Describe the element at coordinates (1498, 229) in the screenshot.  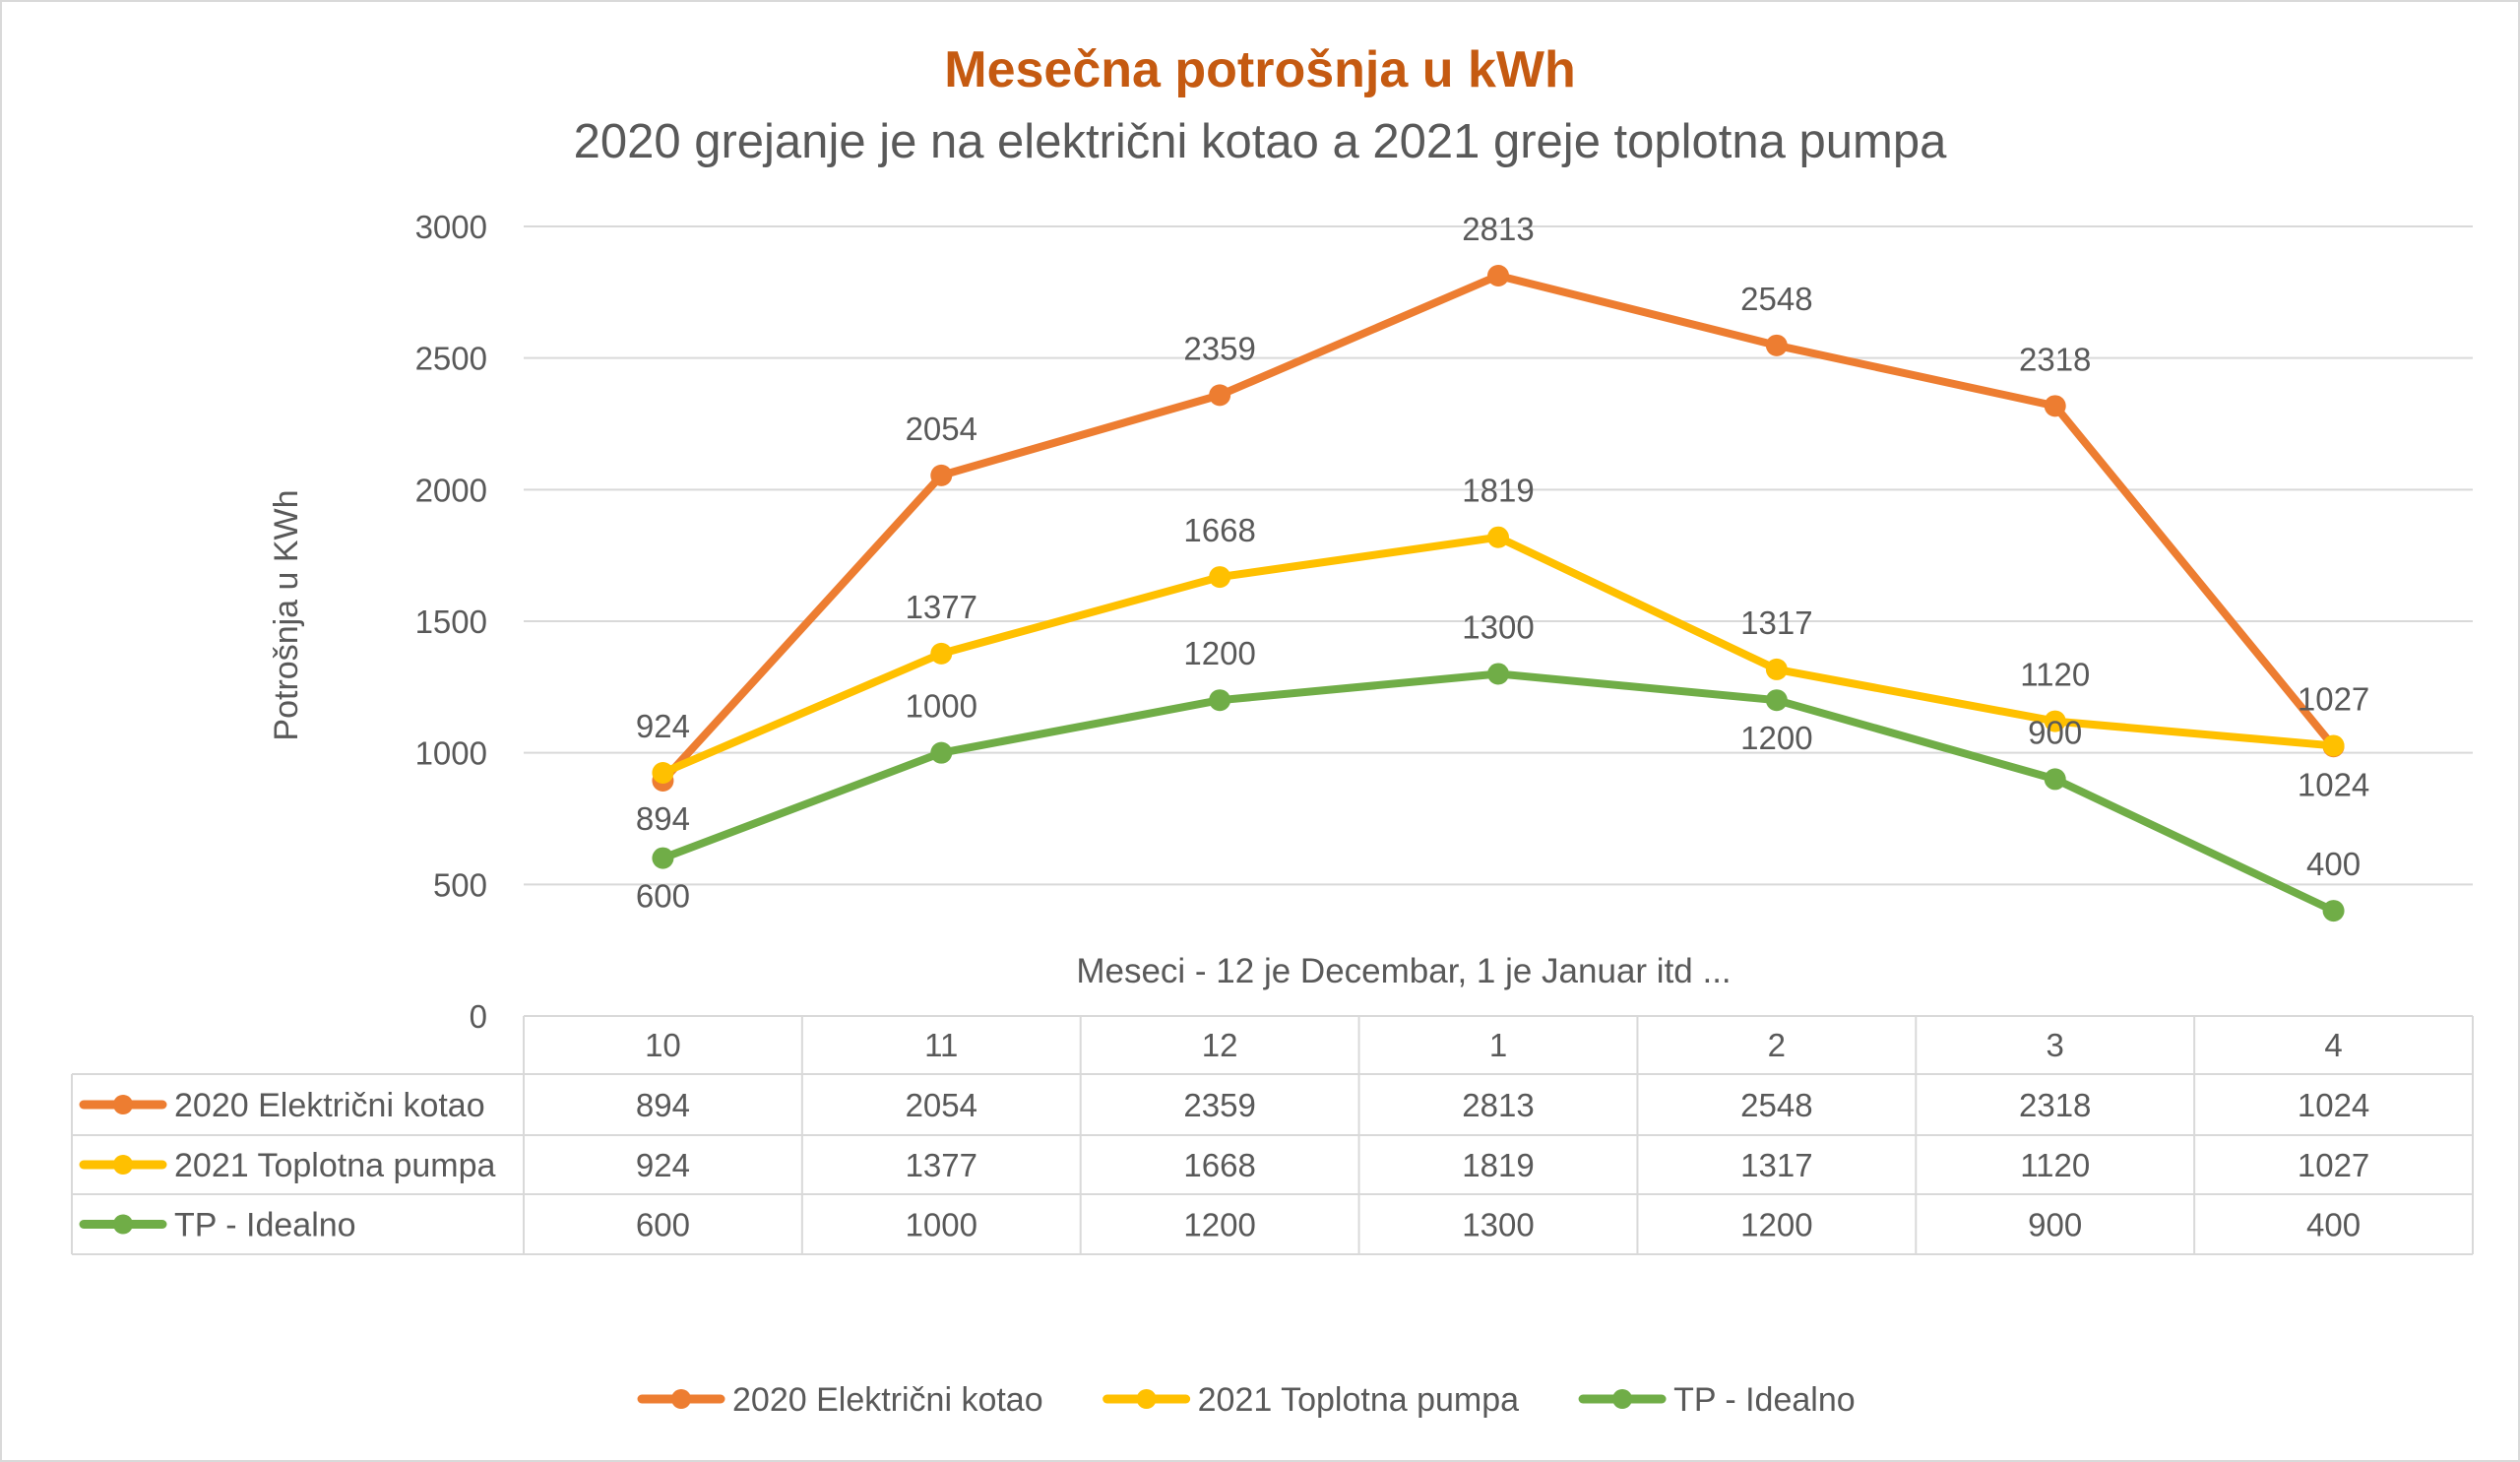
I see `data-label: 2813` at that location.